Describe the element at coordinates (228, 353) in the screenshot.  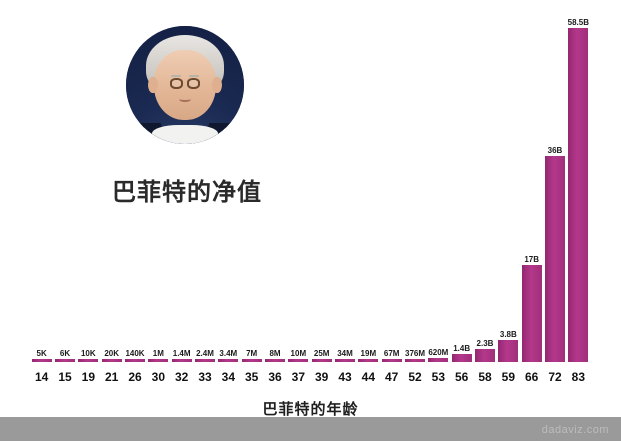
I see `bar-value-label: 3.4M` at that location.